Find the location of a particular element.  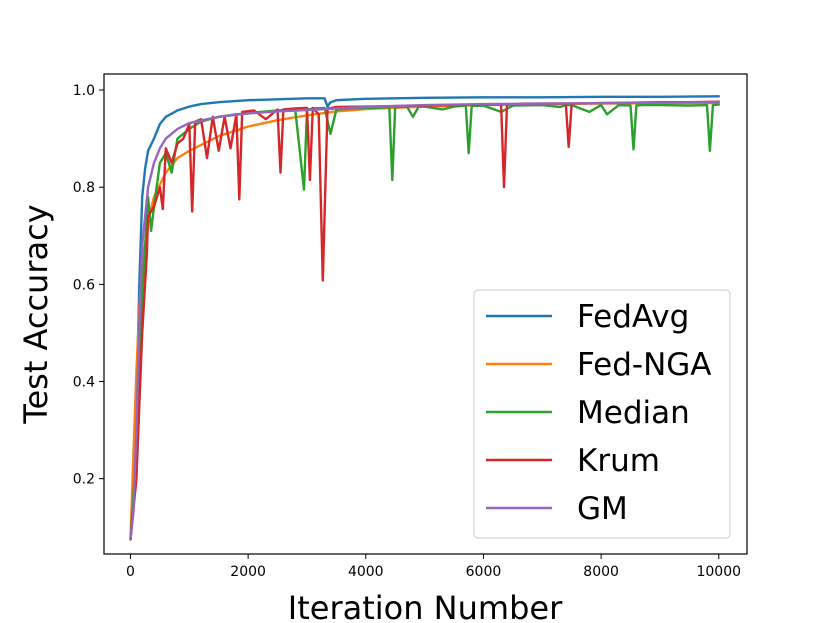

y-axis-ticks: 0.2 0.4 0.6 0.8 1.0 is located at coordinates (88, 285).